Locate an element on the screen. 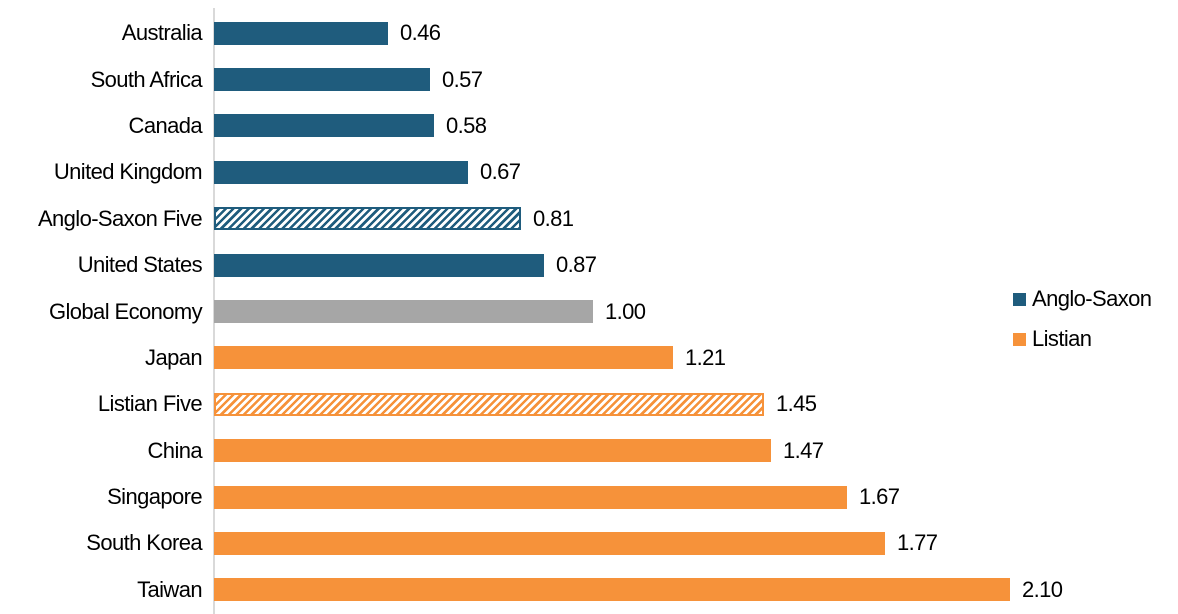 Image resolution: width=1178 pixels, height=614 pixels. bar-track: 0.57 is located at coordinates (696, 79).